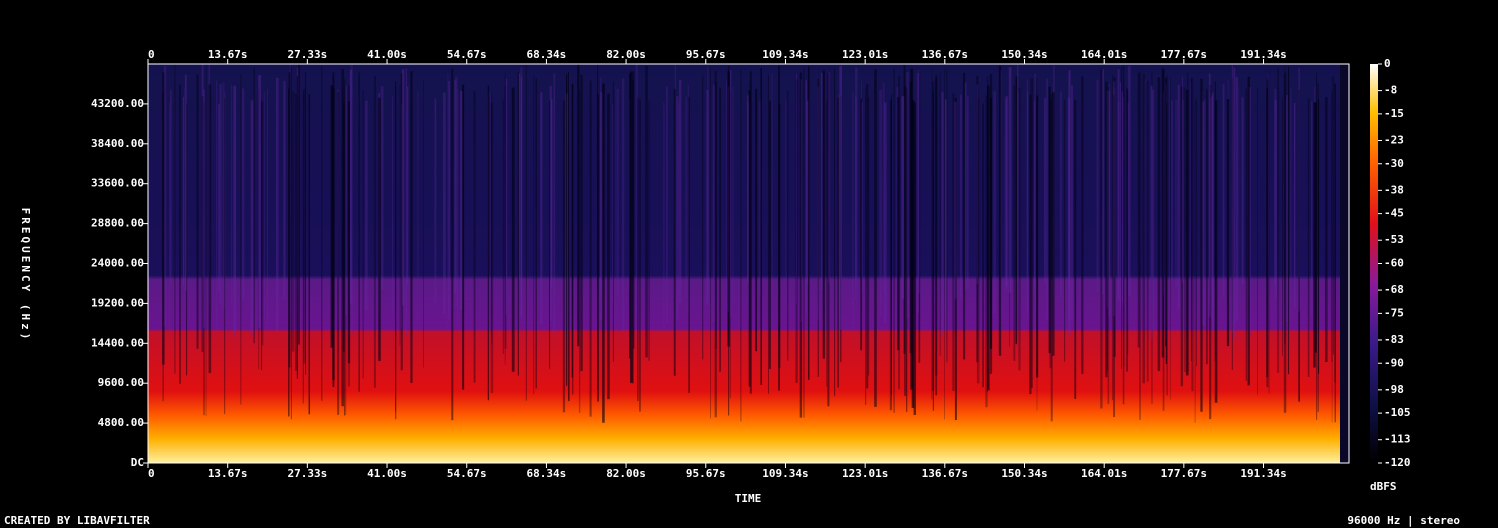 The image size is (1498, 528). Describe the element at coordinates (1394, 312) in the screenshot. I see `colorbar-tick-label: -75` at that location.